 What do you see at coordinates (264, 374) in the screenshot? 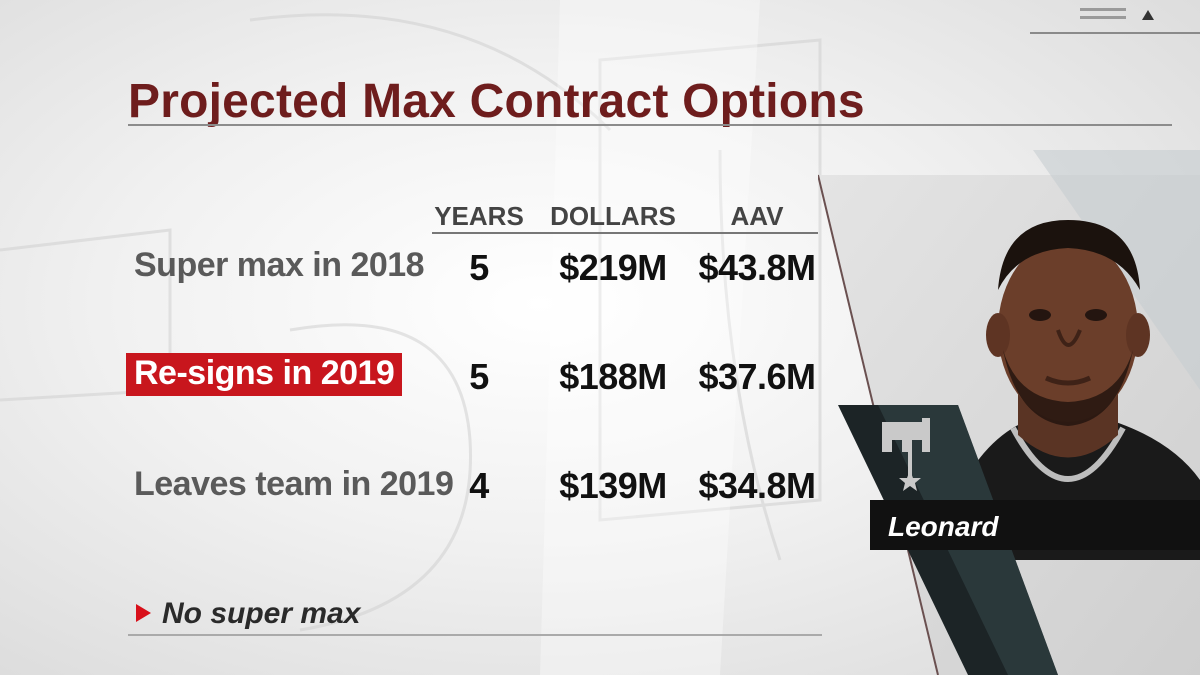
I see `row-label-highlighted: Re-signs in 2019` at bounding box center [264, 374].